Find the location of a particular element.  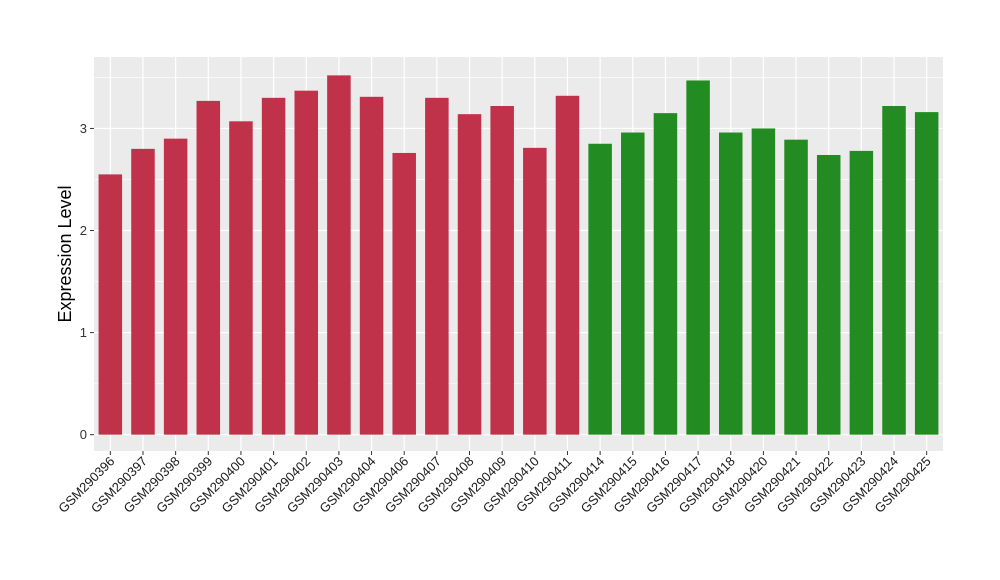

bar-GSM290417 is located at coordinates (698, 257).